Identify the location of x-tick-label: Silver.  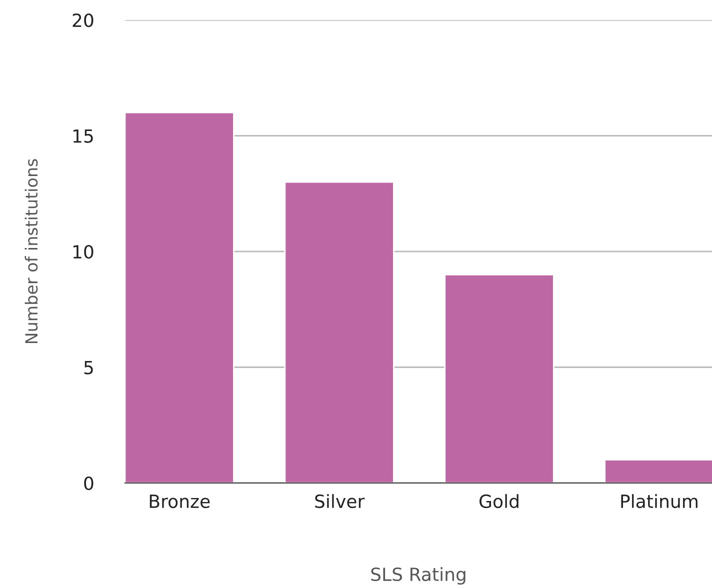
(340, 501).